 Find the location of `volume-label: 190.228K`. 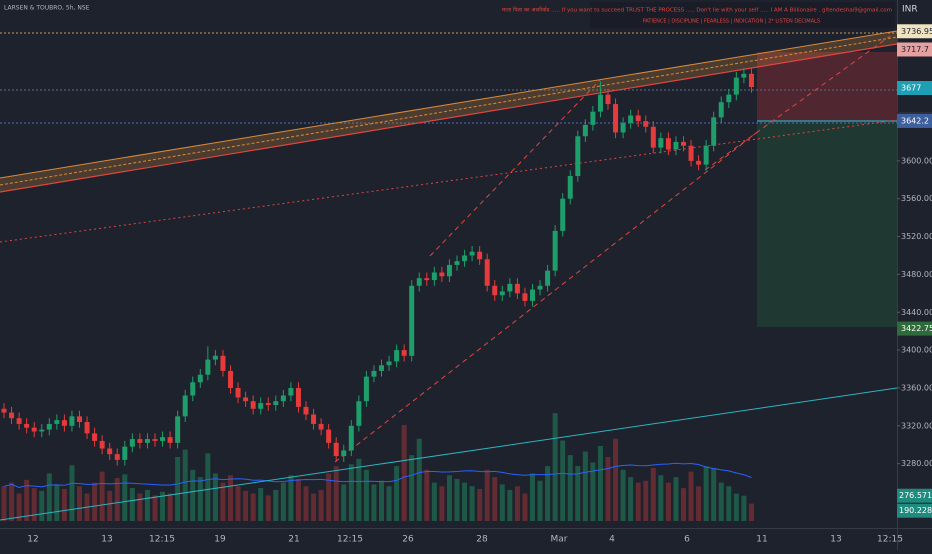

volume-label: 190.228K is located at coordinates (915, 510).